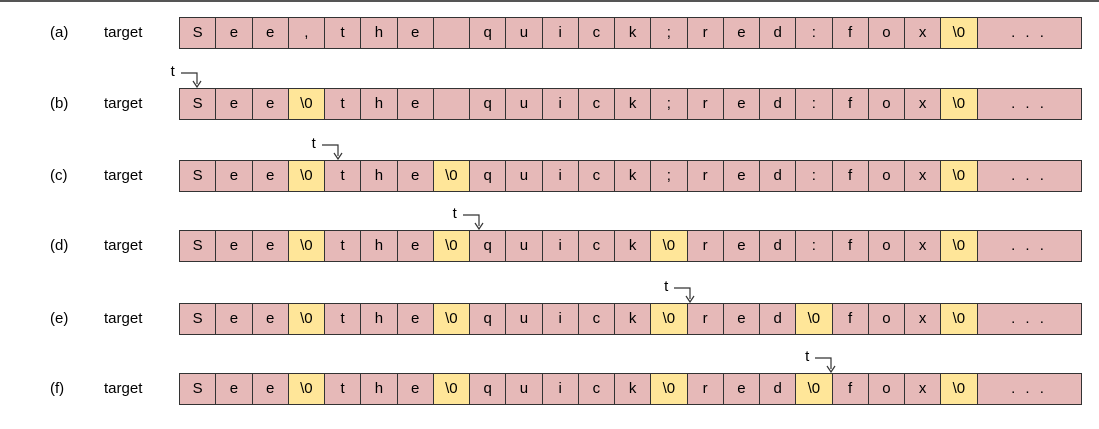 The width and height of the screenshot is (1099, 429). I want to click on char-cell: h, so click(379, 319).